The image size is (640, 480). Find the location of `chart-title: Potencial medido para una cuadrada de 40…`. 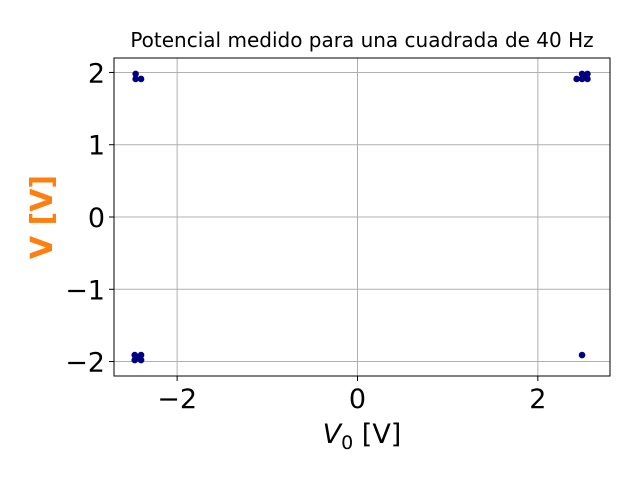

chart-title: Potencial medido para una cuadrada de 40… is located at coordinates (361, 40).